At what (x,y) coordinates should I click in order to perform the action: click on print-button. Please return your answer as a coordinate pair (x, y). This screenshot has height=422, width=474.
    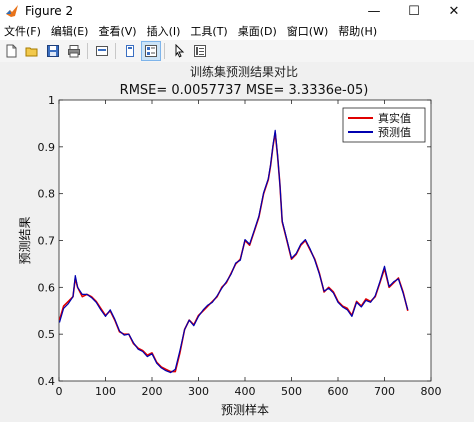
    Looking at the image, I should click on (74, 51).